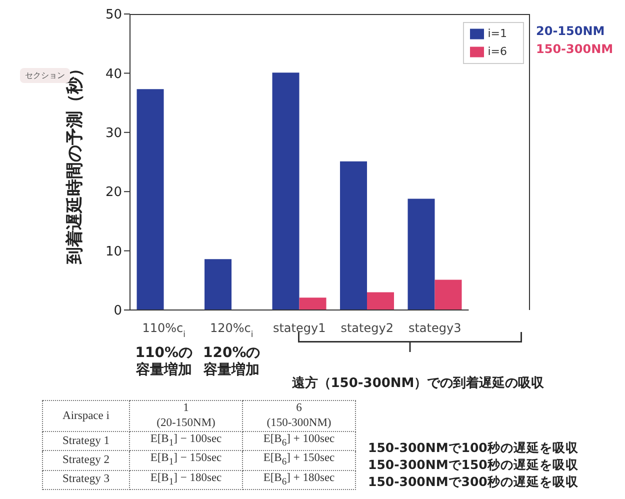 This screenshot has width=625, height=499. Describe the element at coordinates (186, 415) in the screenshot. I see `text: 1 (20-150NM)` at that location.